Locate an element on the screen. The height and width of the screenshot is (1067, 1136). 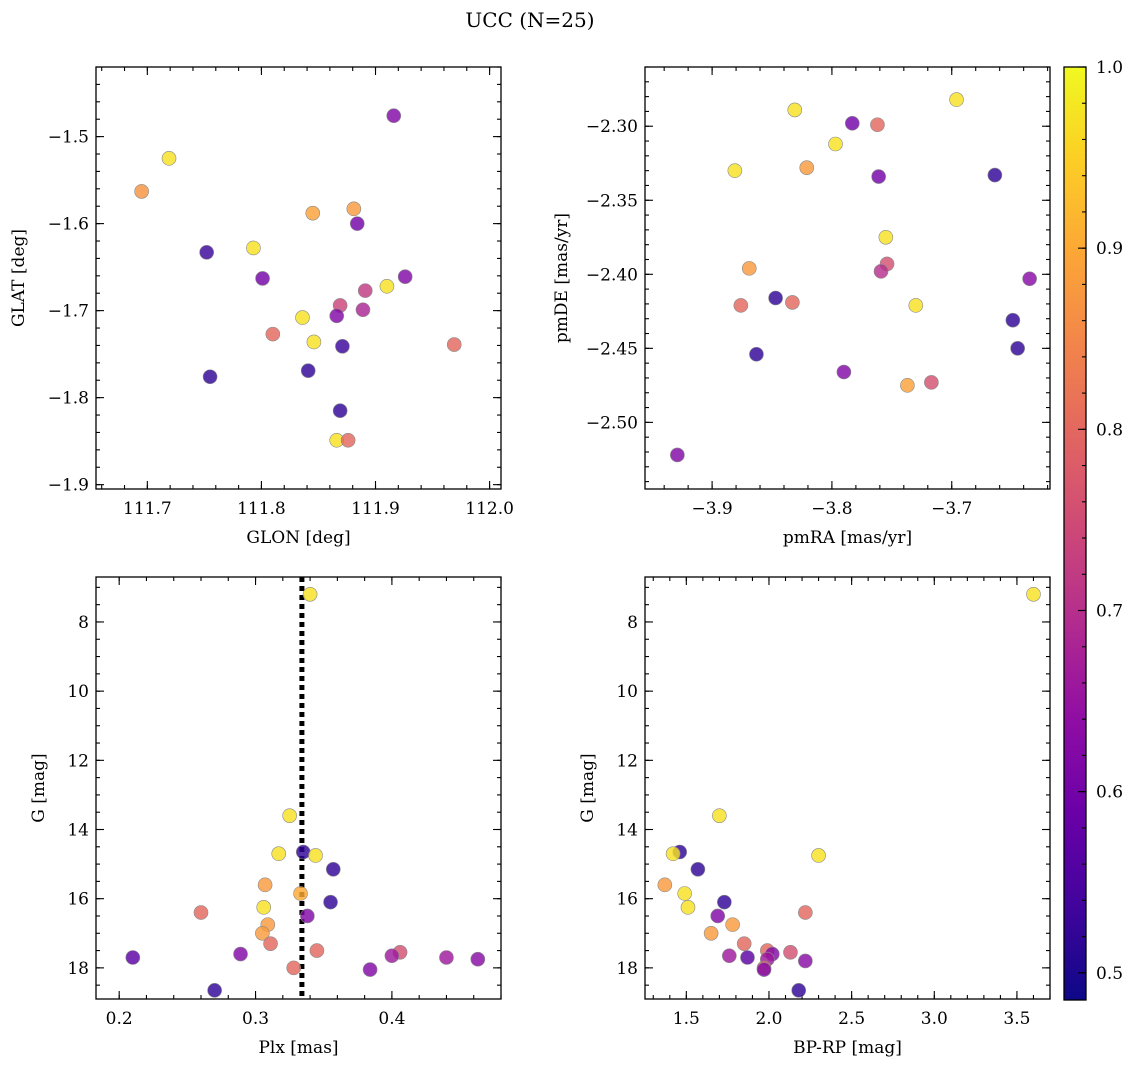
x-tick-label: 0.2 is located at coordinates (119, 1019).